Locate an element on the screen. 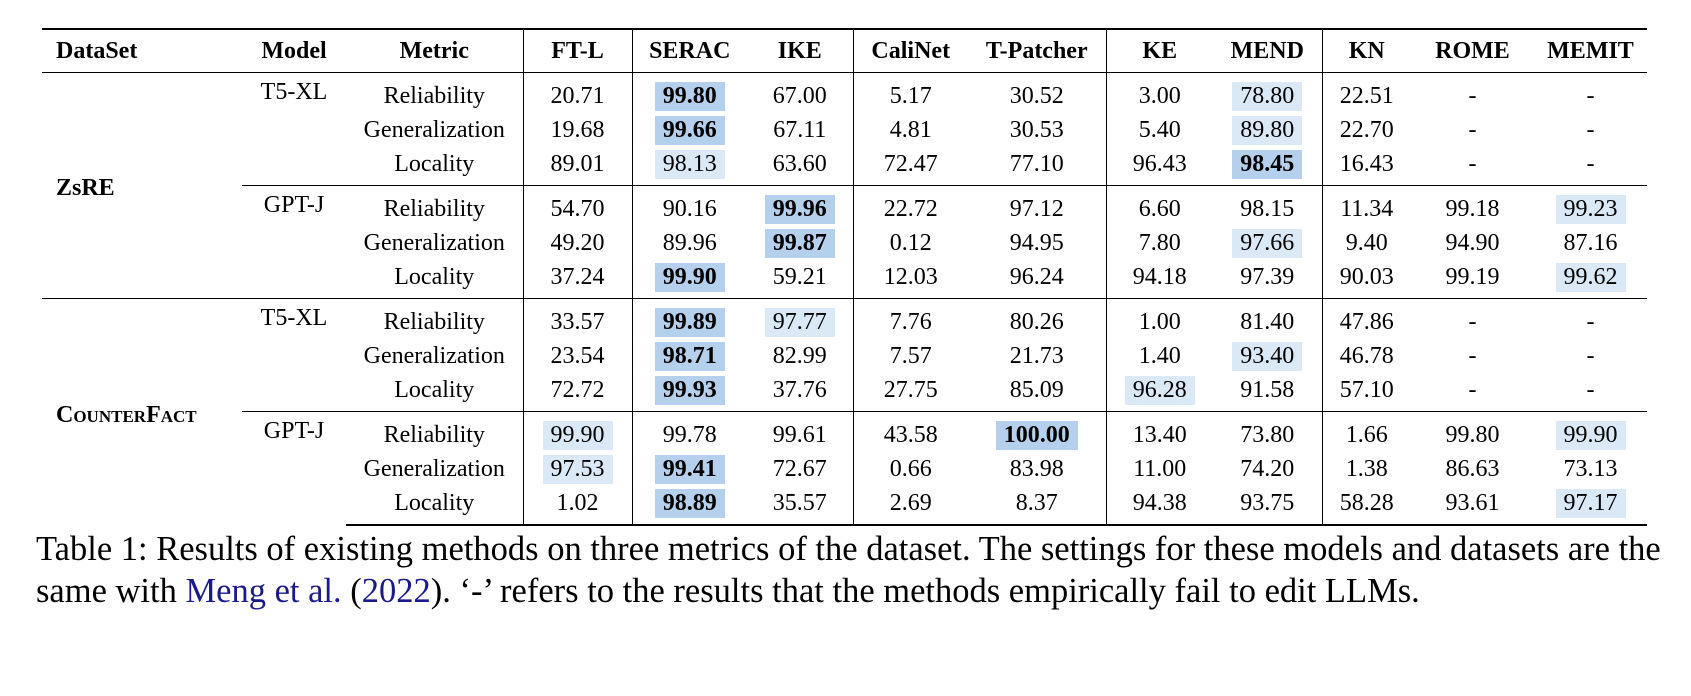  value: 97.12 is located at coordinates (1036, 208).